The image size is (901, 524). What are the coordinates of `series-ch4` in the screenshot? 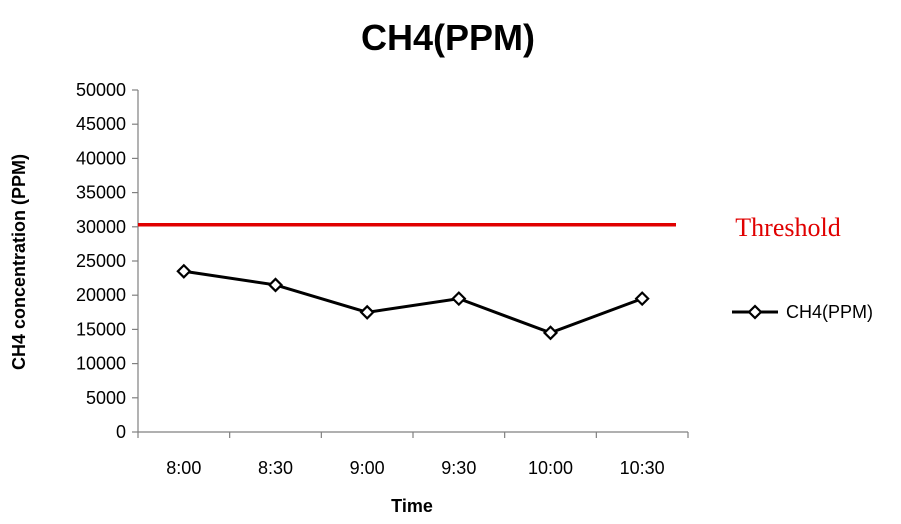 It's located at (413, 302).